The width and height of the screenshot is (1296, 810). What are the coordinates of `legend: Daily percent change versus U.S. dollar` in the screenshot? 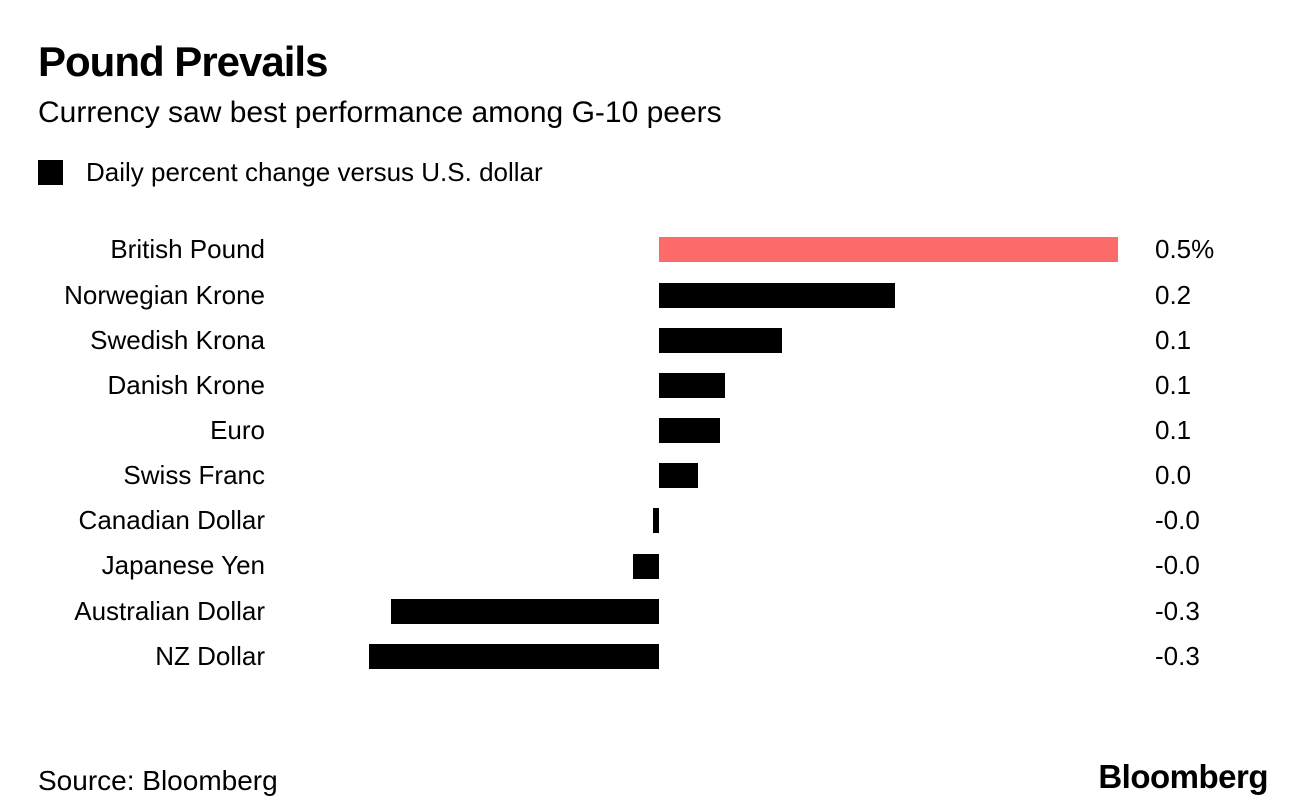 It's located at (290, 172).